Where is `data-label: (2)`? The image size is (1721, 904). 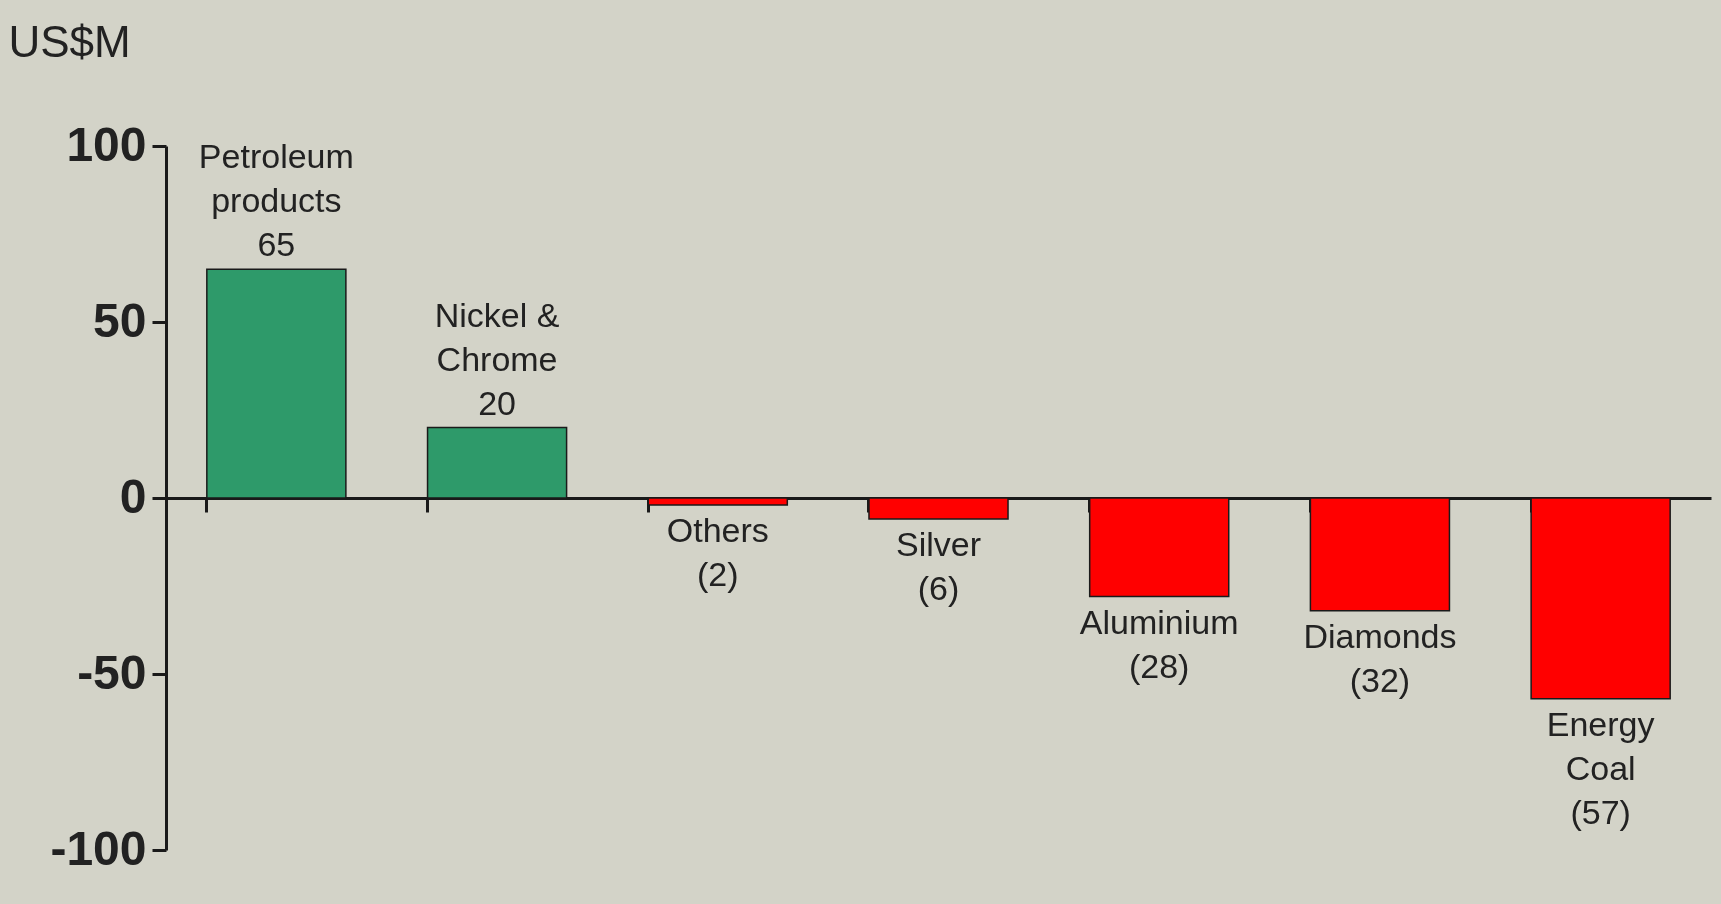 data-label: (2) is located at coordinates (718, 574).